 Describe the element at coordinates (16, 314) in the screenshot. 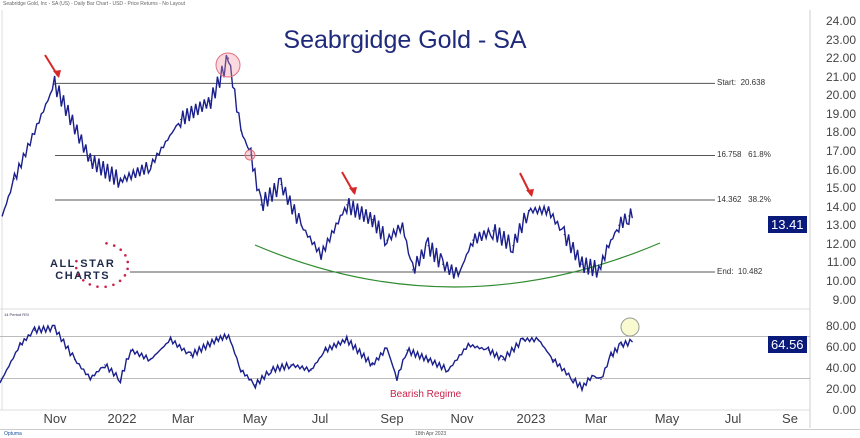

I see `rsi-label: 14 Period RSI` at that location.